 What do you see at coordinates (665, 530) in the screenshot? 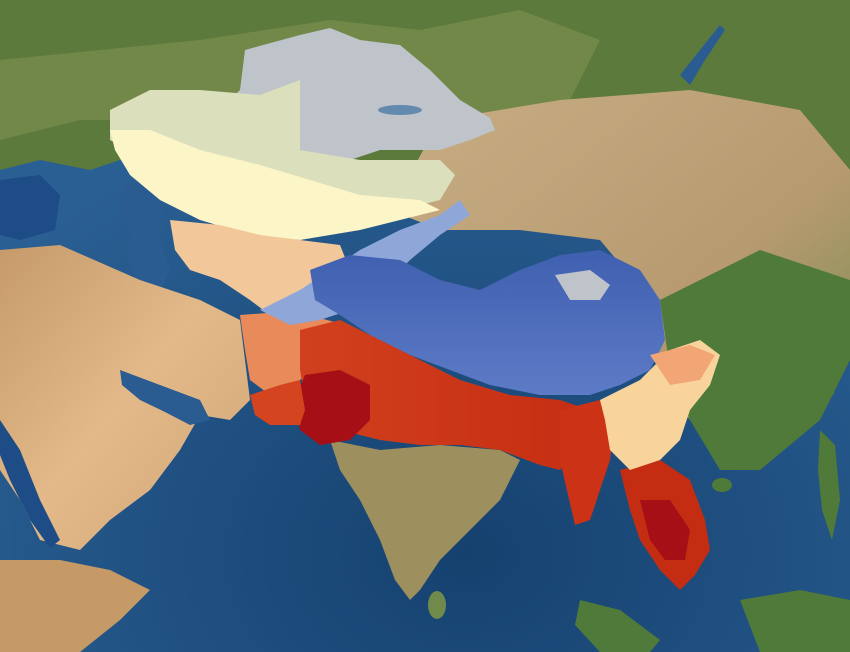
I see `overlay-class-1-indochina` at bounding box center [665, 530].